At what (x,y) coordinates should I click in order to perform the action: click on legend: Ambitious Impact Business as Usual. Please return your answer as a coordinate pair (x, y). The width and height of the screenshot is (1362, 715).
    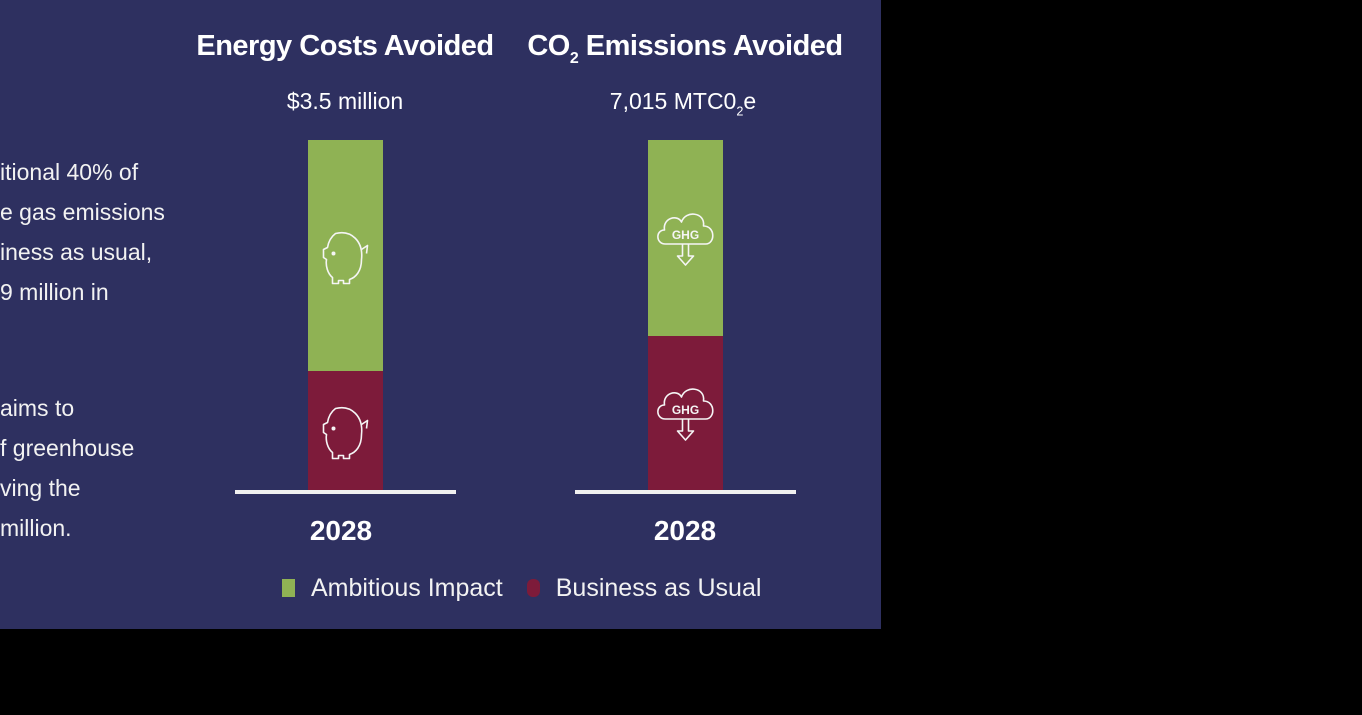
    Looking at the image, I should click on (533, 588).